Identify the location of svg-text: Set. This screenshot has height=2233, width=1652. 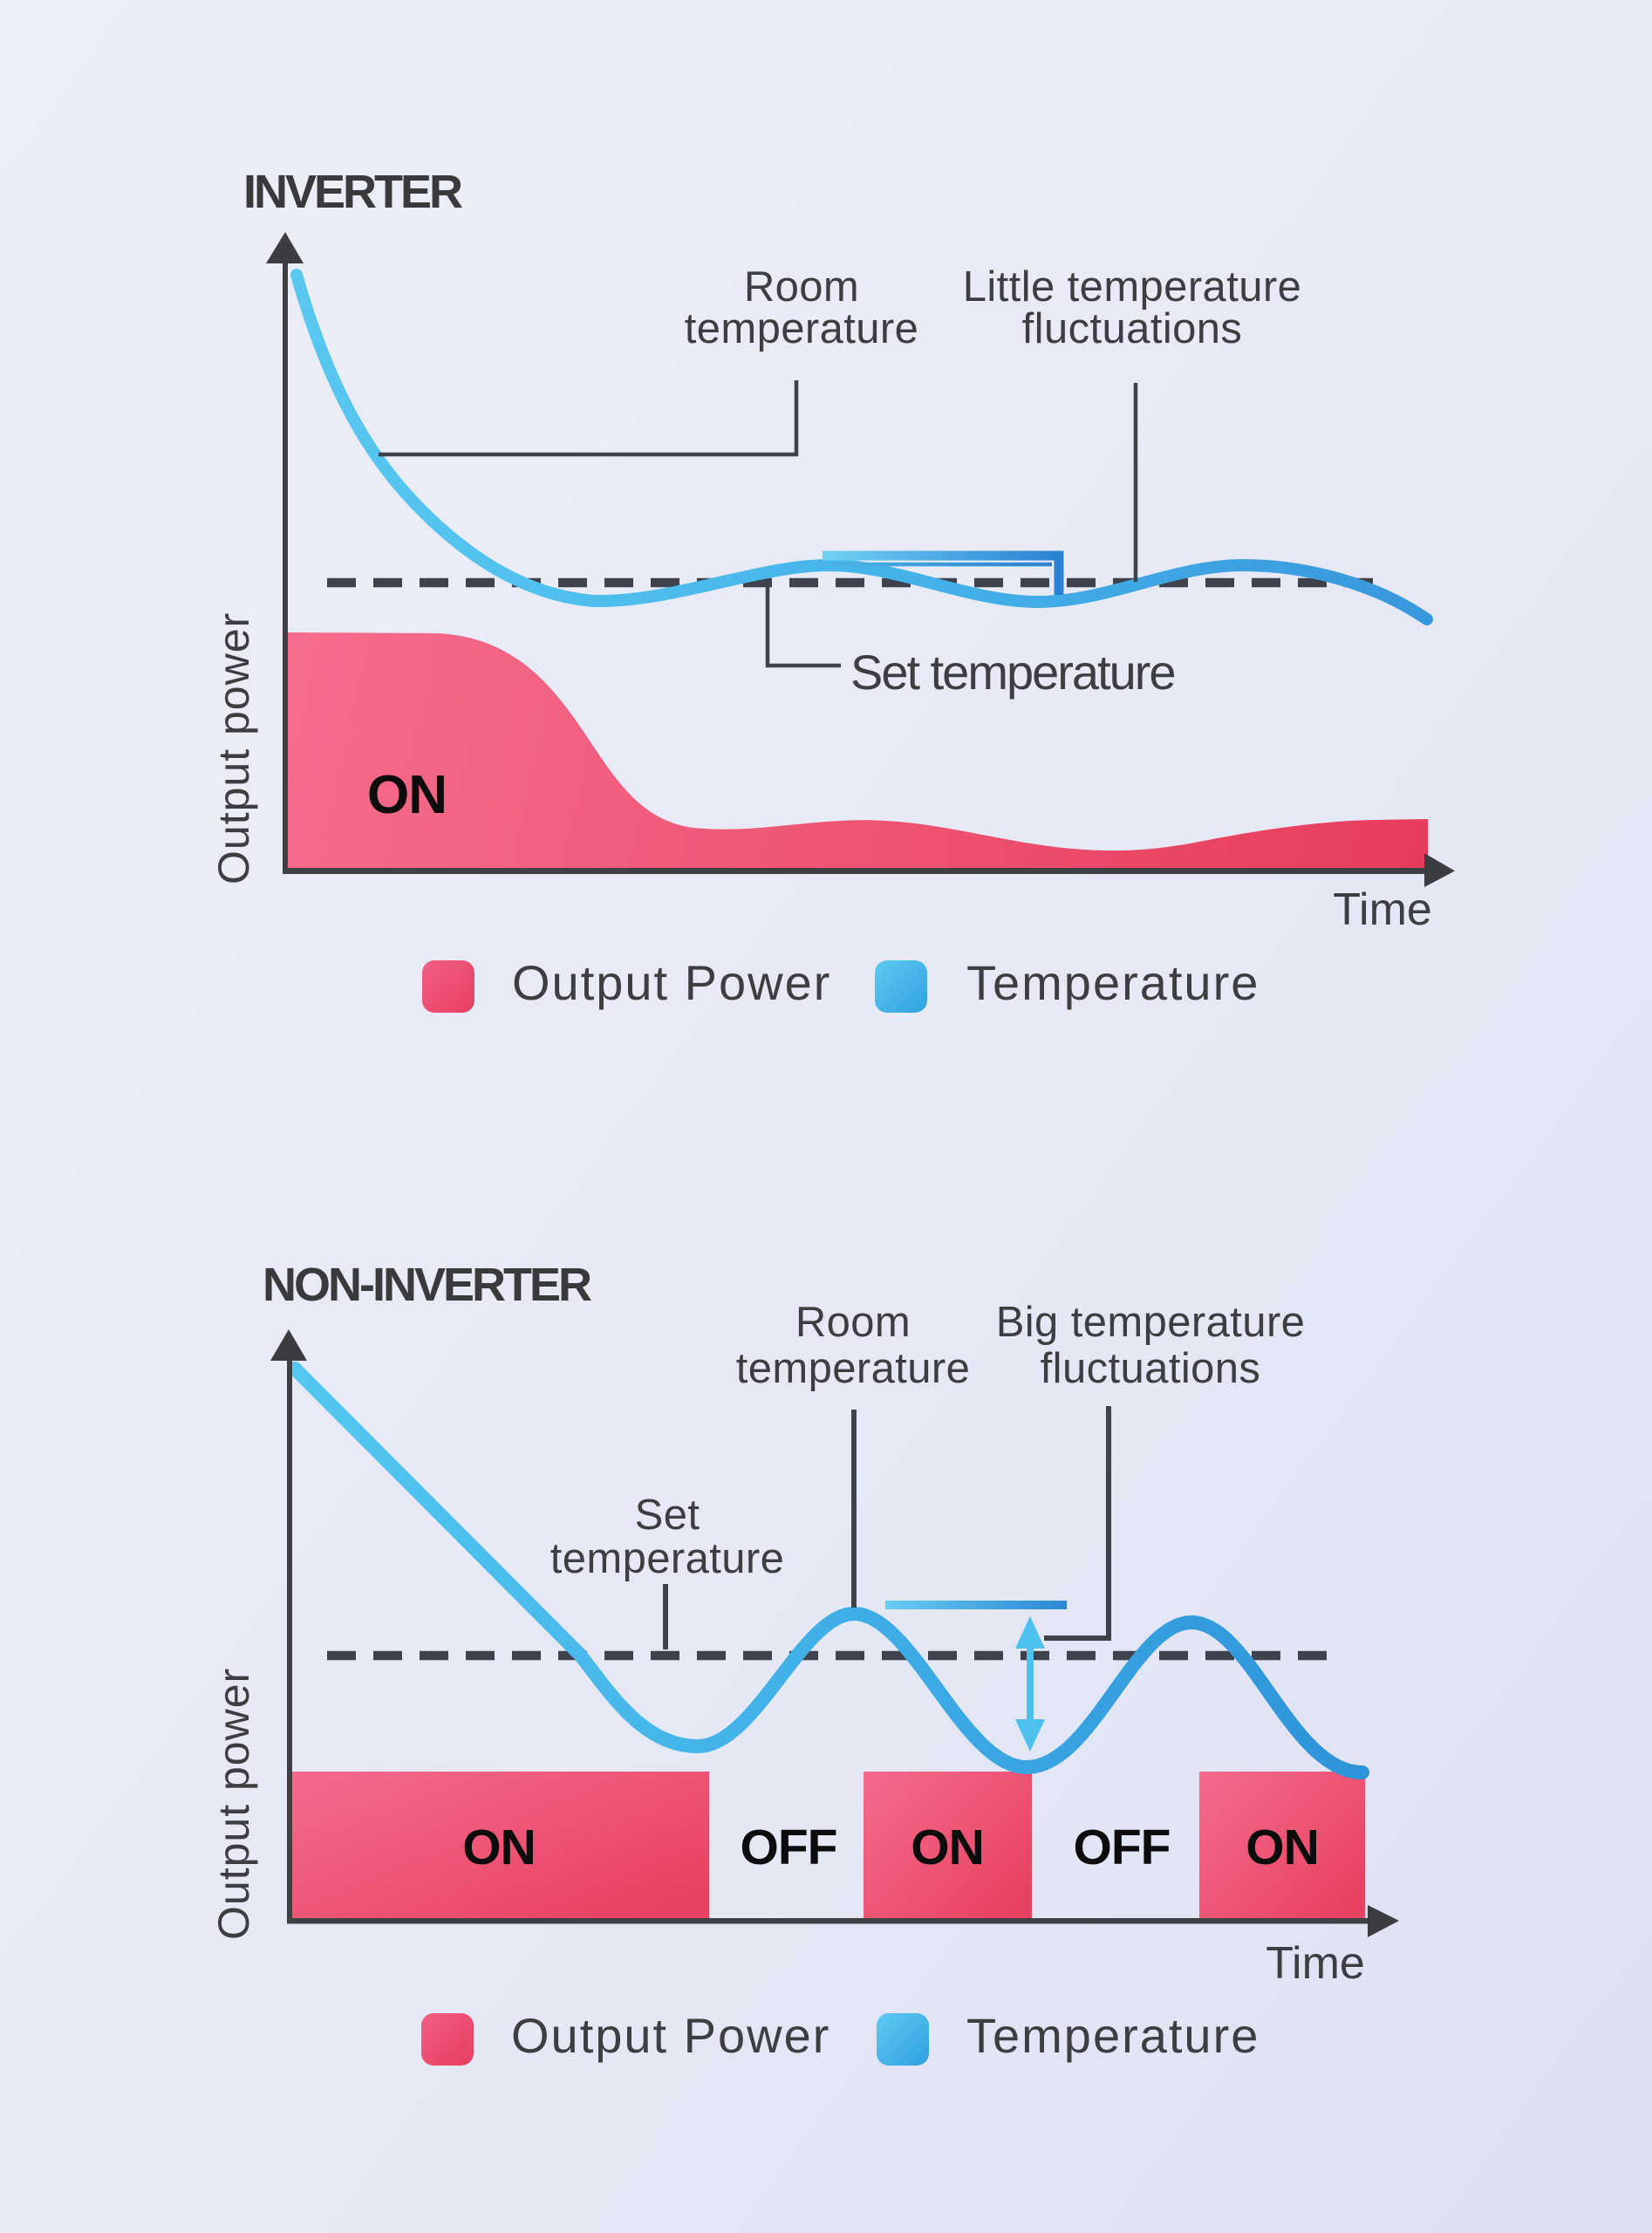
(667, 1515).